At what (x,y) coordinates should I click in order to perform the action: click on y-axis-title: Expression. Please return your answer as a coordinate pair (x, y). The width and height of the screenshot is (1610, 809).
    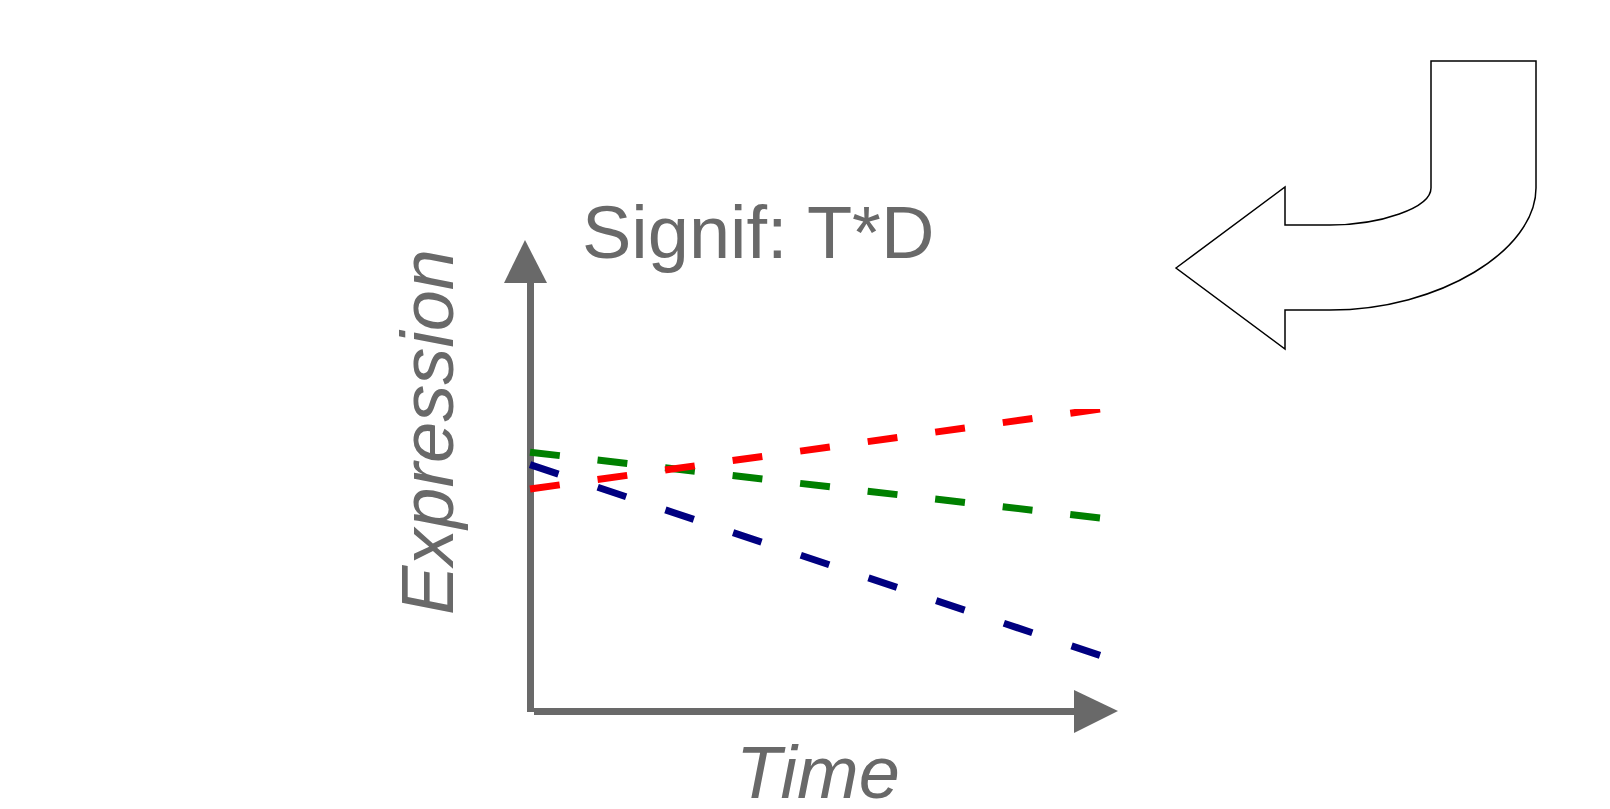
    Looking at the image, I should click on (427, 432).